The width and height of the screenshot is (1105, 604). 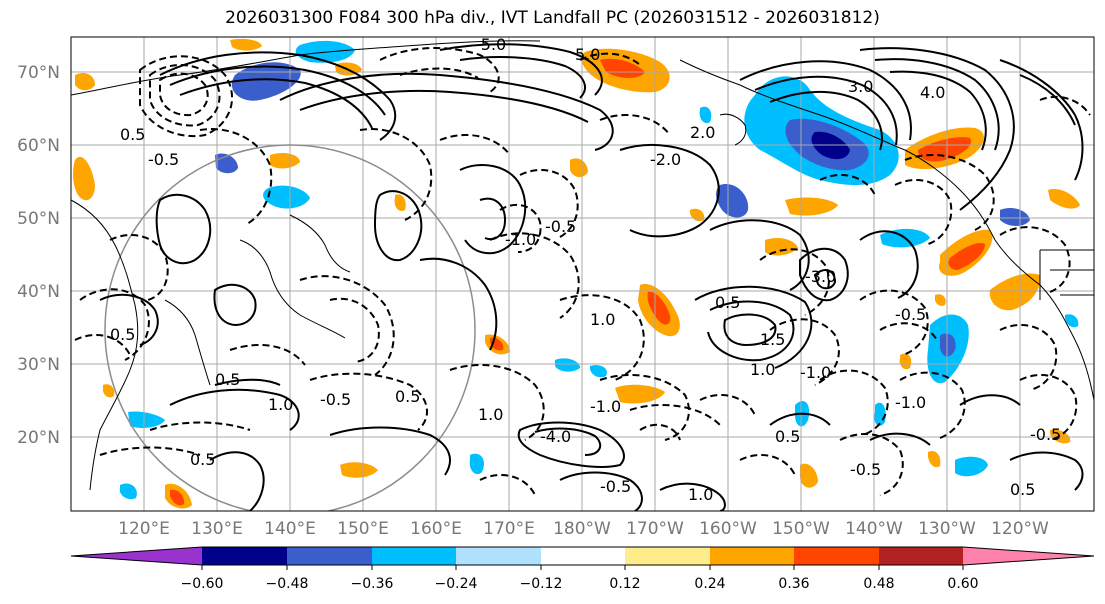 I want to click on lon-label: 120°E, so click(x=144, y=529).